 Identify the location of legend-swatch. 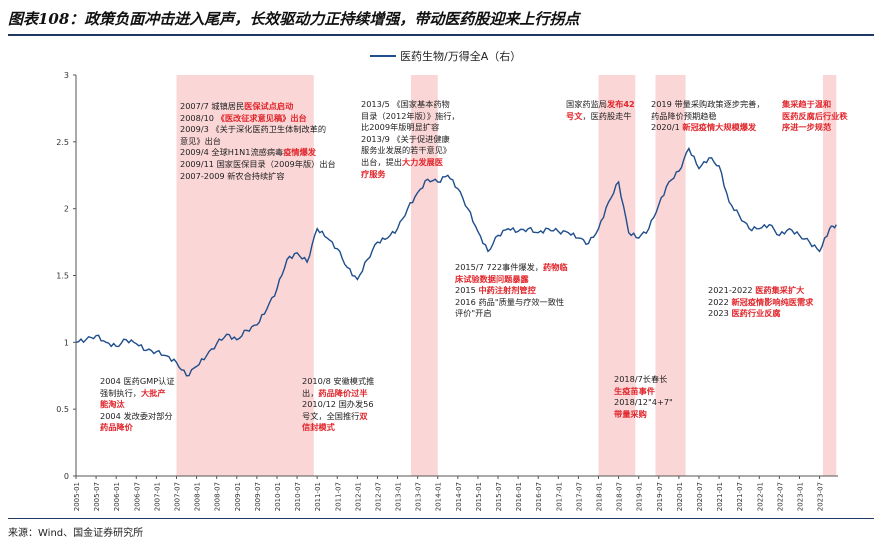
(383, 56).